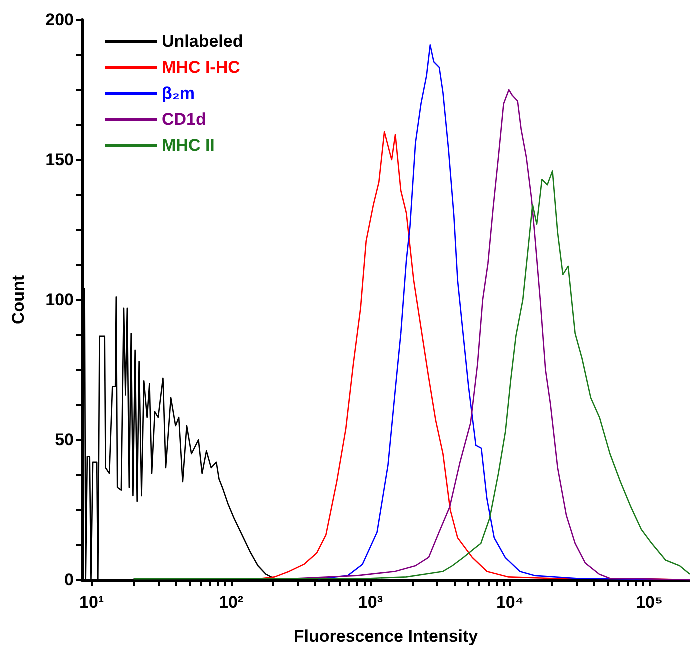  I want to click on legend-label: MHC I-HC, so click(201, 67).